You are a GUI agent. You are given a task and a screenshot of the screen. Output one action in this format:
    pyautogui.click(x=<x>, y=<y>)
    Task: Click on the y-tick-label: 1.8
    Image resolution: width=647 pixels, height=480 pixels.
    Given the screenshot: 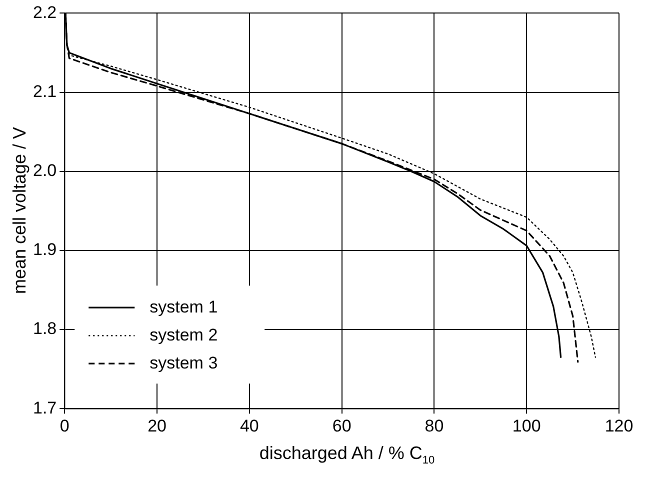 What is the action you would take?
    pyautogui.click(x=44, y=328)
    